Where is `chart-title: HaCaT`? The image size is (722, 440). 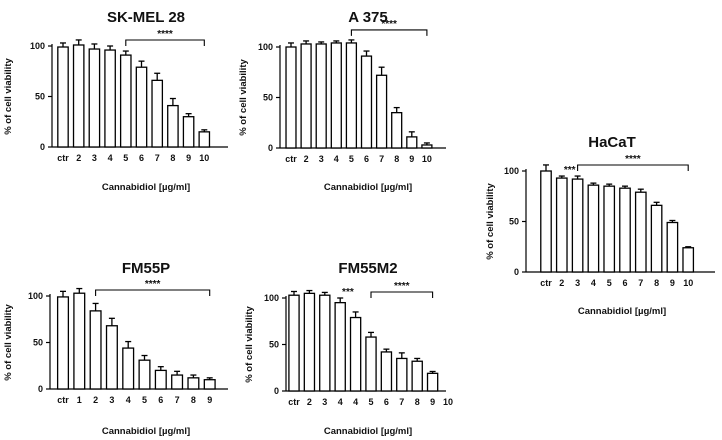 chart-title: HaCaT is located at coordinates (612, 142).